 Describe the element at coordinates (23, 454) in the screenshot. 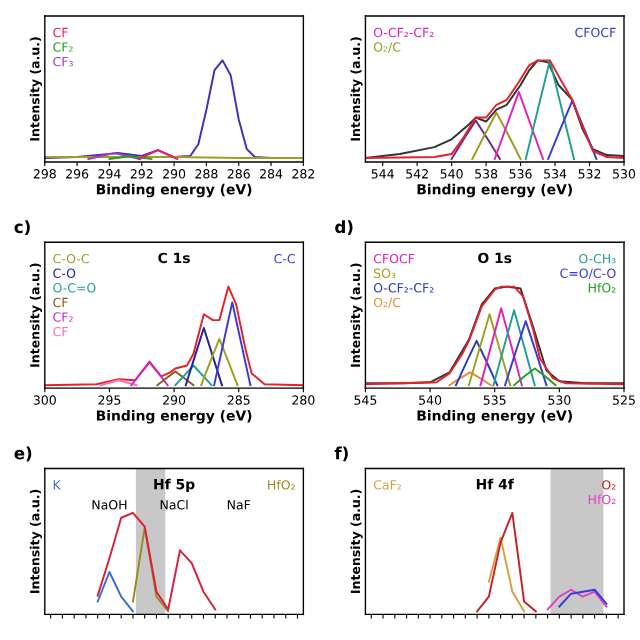

I see `chart-subtitle: e)` at that location.